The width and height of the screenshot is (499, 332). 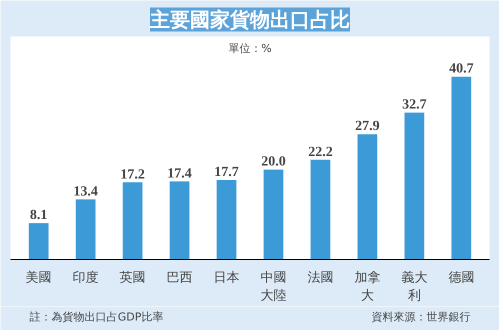 What do you see at coordinates (132, 174) in the screenshot?
I see `data-label: 17.2` at bounding box center [132, 174].